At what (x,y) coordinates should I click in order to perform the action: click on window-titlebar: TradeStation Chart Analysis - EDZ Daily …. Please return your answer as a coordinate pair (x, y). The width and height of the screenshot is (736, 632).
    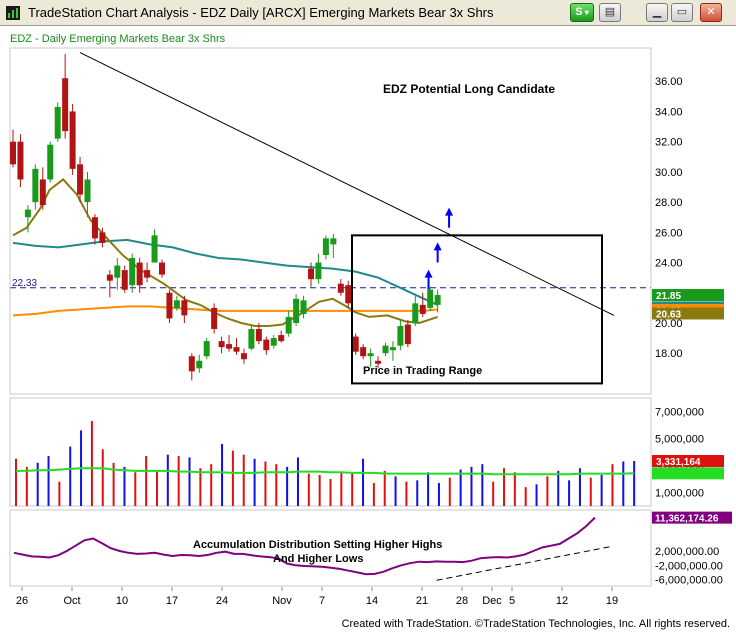
    Looking at the image, I should click on (368, 13).